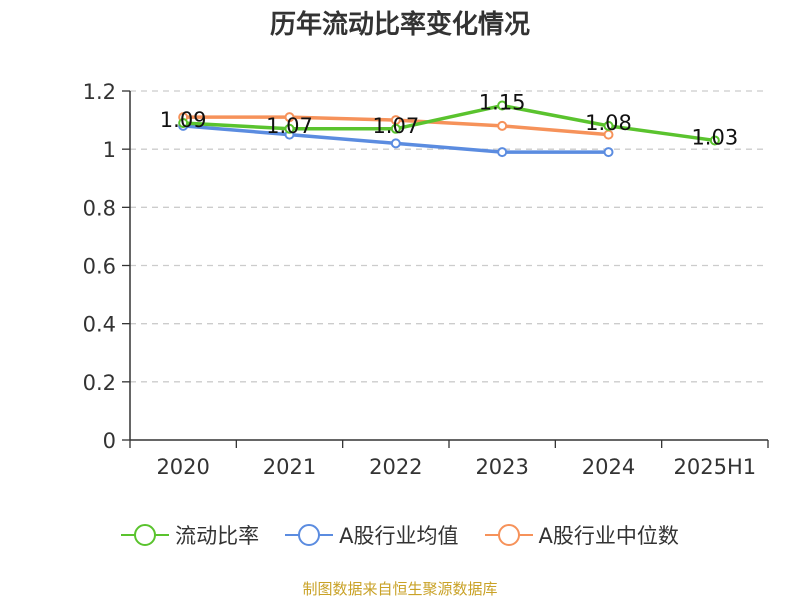  Describe the element at coordinates (217, 536) in the screenshot. I see `legend-label: 流动比率` at that location.